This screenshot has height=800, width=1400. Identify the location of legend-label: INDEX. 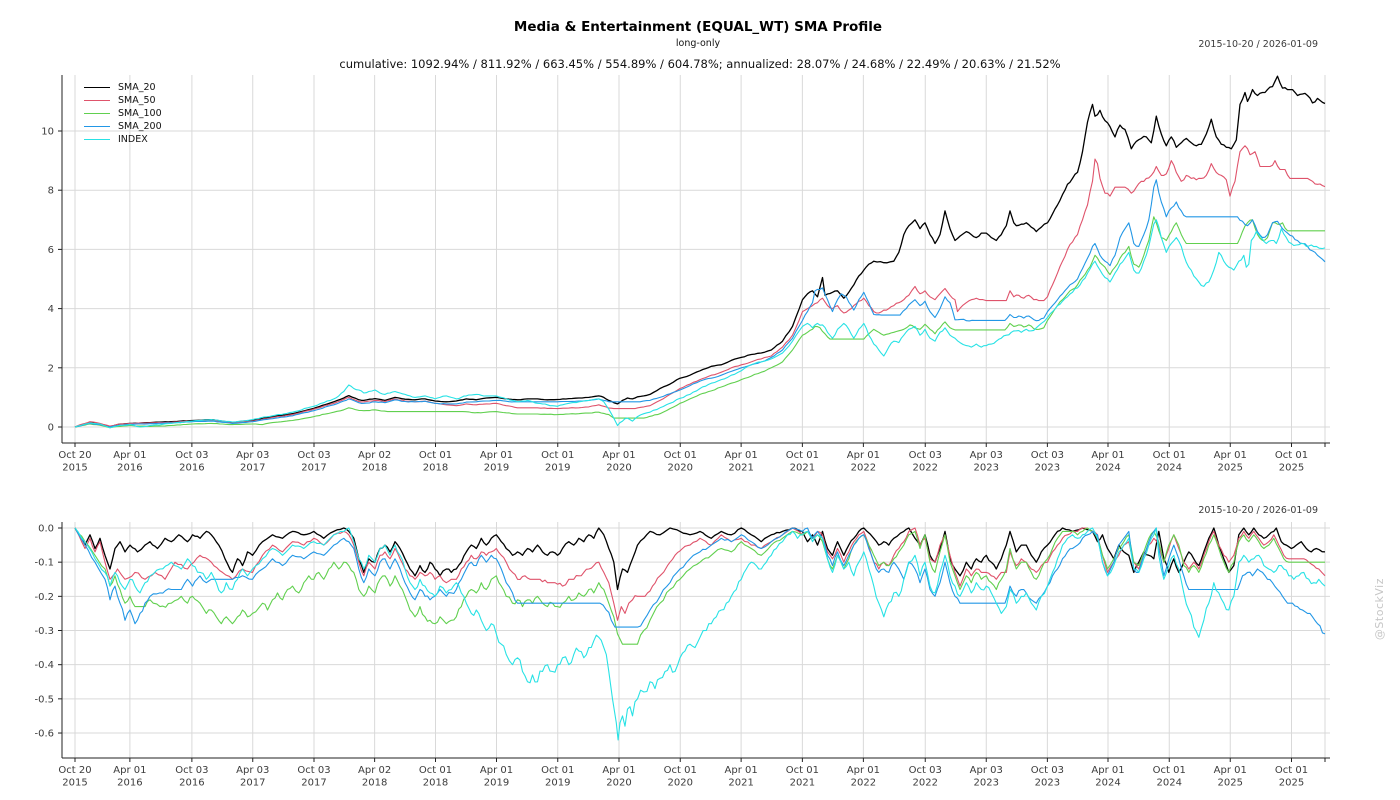
(133, 139).